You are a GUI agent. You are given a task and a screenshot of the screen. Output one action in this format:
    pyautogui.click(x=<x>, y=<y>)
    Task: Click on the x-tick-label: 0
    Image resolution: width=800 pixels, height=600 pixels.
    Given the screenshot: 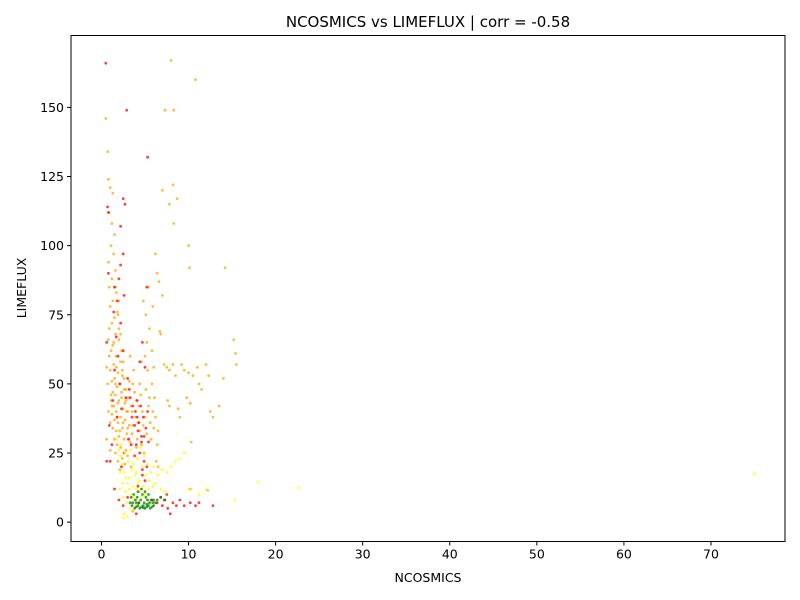 What is the action you would take?
    pyautogui.click(x=101, y=554)
    